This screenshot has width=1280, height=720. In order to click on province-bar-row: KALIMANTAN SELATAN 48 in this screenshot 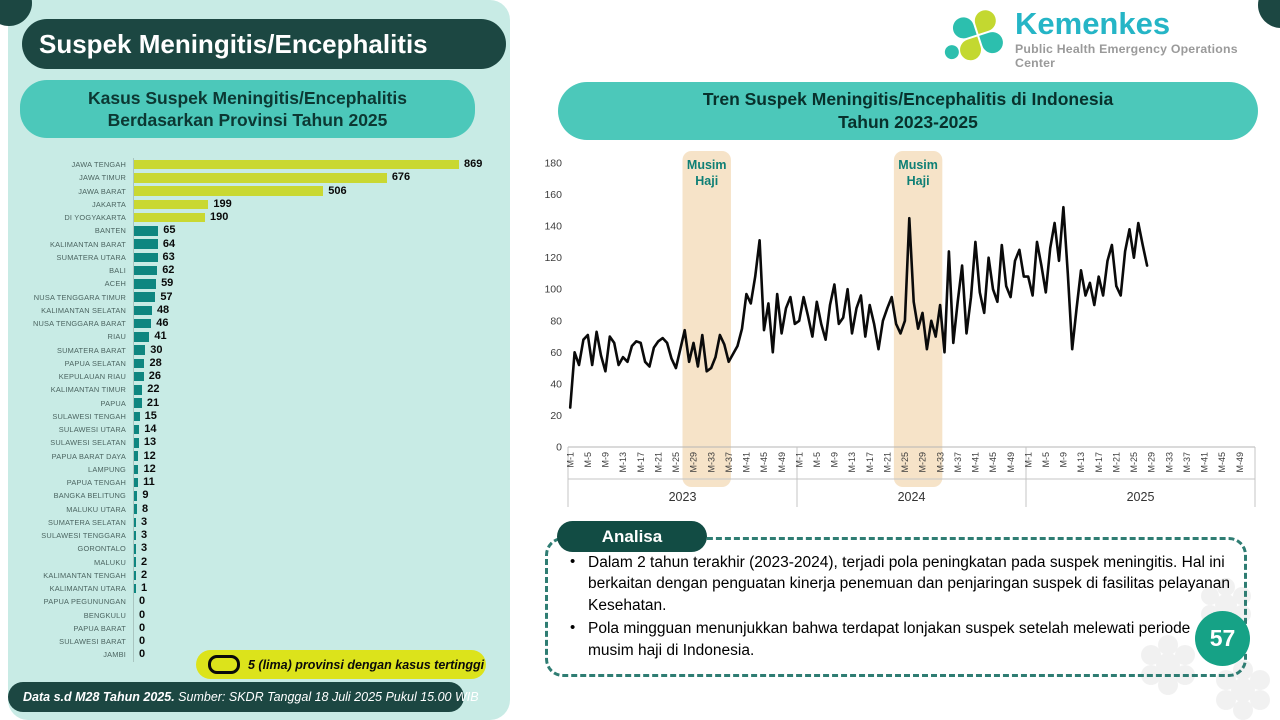, I will do `click(260, 310)`.